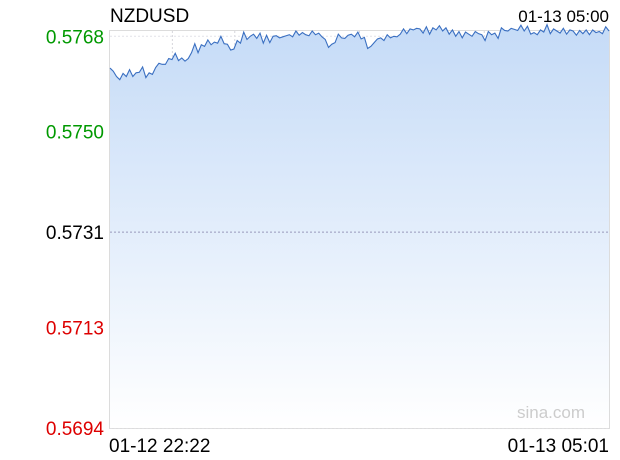 The width and height of the screenshot is (620, 460). What do you see at coordinates (75, 133) in the screenshot?
I see `y-tick-label: 0.5750` at bounding box center [75, 133].